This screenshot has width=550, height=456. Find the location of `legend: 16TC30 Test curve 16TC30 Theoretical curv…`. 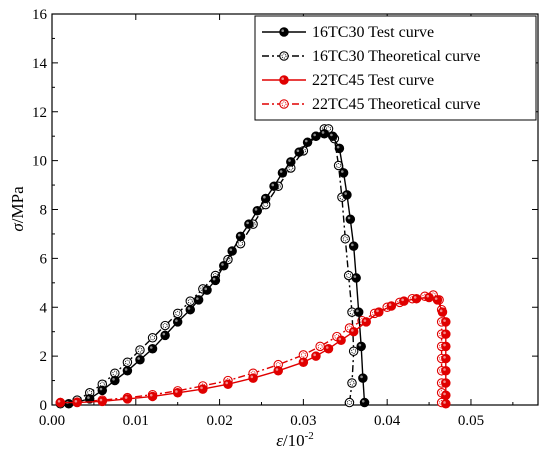

legend: 16TC30 Test curve 16TC30 Theoretical curv… is located at coordinates (395, 68).